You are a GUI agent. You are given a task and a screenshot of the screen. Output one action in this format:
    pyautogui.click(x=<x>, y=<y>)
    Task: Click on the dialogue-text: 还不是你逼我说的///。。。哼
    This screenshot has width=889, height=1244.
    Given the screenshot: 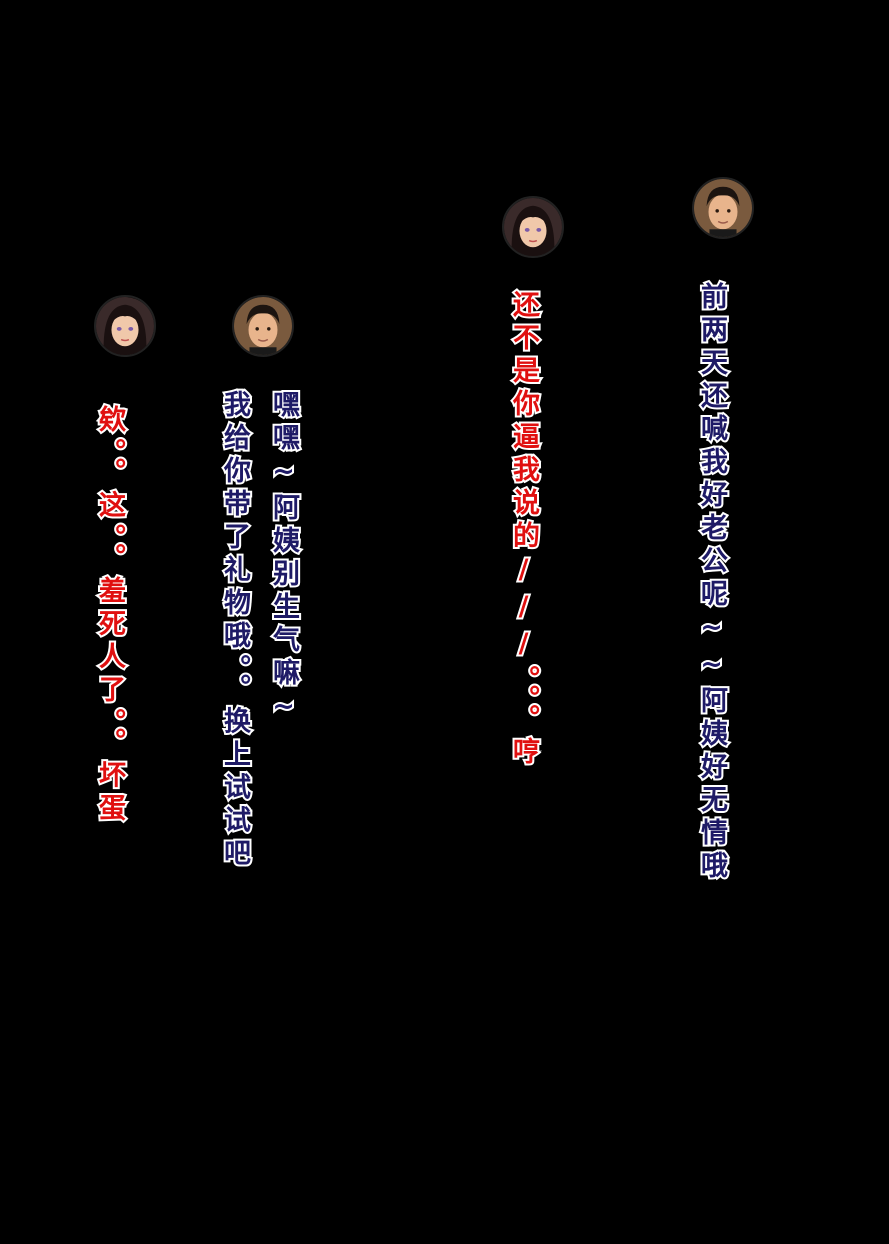 What is the action you would take?
    pyautogui.click(x=523, y=530)
    